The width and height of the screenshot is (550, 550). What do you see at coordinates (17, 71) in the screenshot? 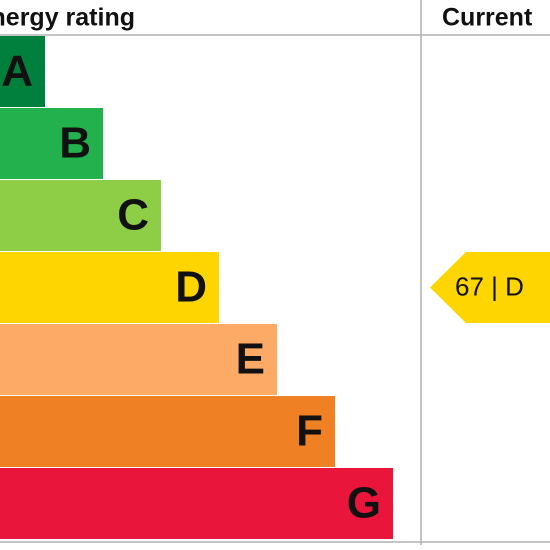
I see `band-letter: A` at bounding box center [17, 71].